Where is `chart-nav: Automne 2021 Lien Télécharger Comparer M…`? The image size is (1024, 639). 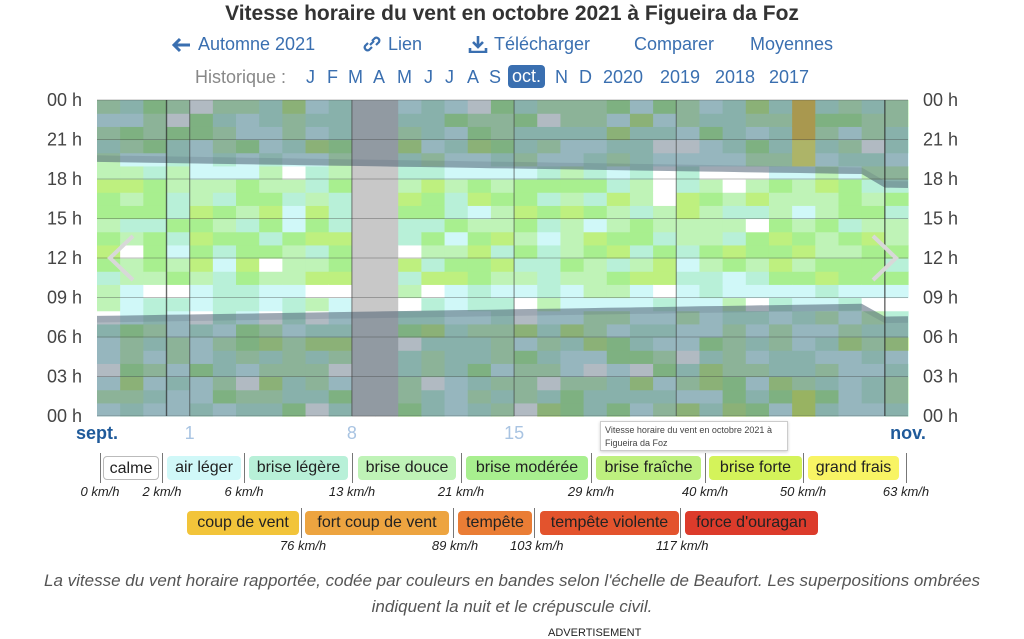
chart-nav: Automne 2021 Lien Télécharger Comparer M… is located at coordinates (512, 47).